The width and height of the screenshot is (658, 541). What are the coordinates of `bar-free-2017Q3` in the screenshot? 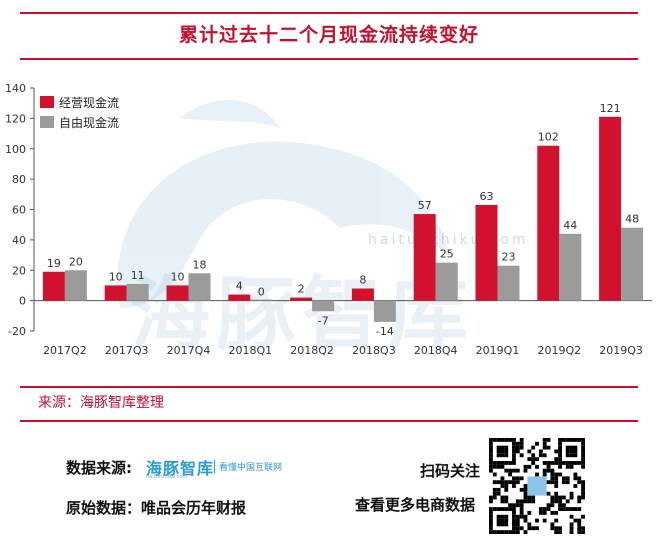 It's located at (137, 292).